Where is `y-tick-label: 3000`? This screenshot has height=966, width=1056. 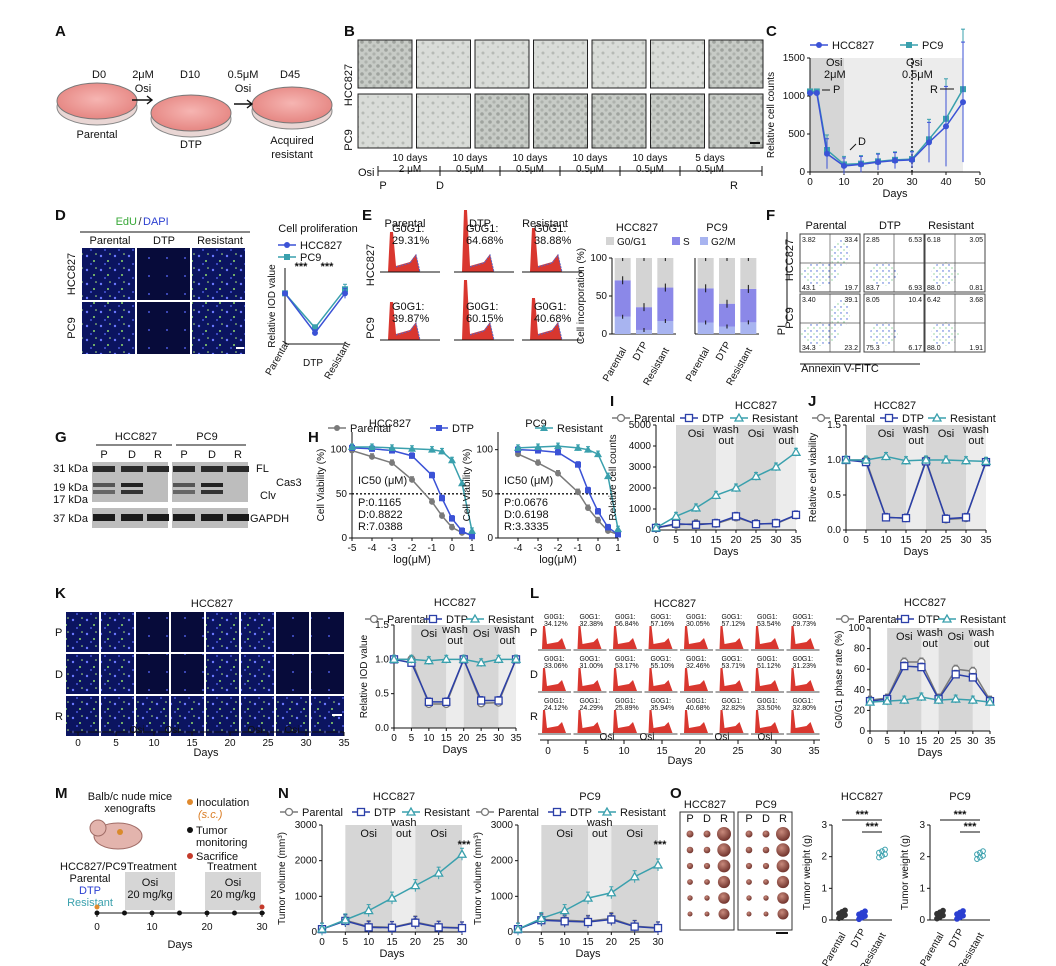 y-tick-label: 3000 is located at coordinates (502, 825).